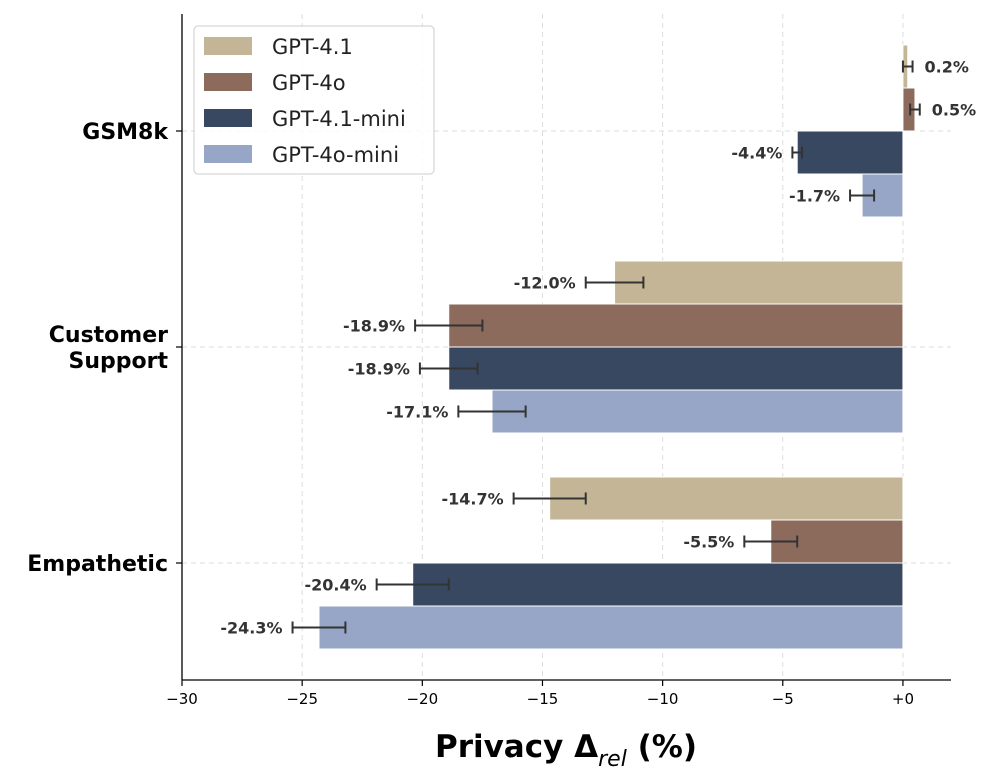 This screenshot has height=780, width=996. What do you see at coordinates (663, 699) in the screenshot?
I see `x-tick-label: −10` at bounding box center [663, 699].